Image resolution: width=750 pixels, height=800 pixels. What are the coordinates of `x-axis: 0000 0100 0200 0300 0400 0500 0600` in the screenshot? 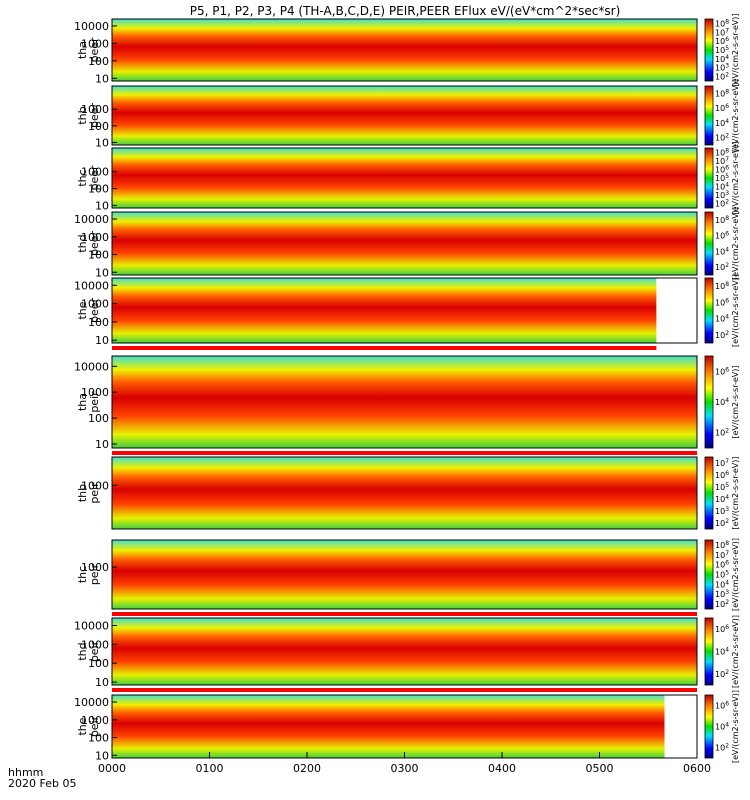 It's located at (404, 763).